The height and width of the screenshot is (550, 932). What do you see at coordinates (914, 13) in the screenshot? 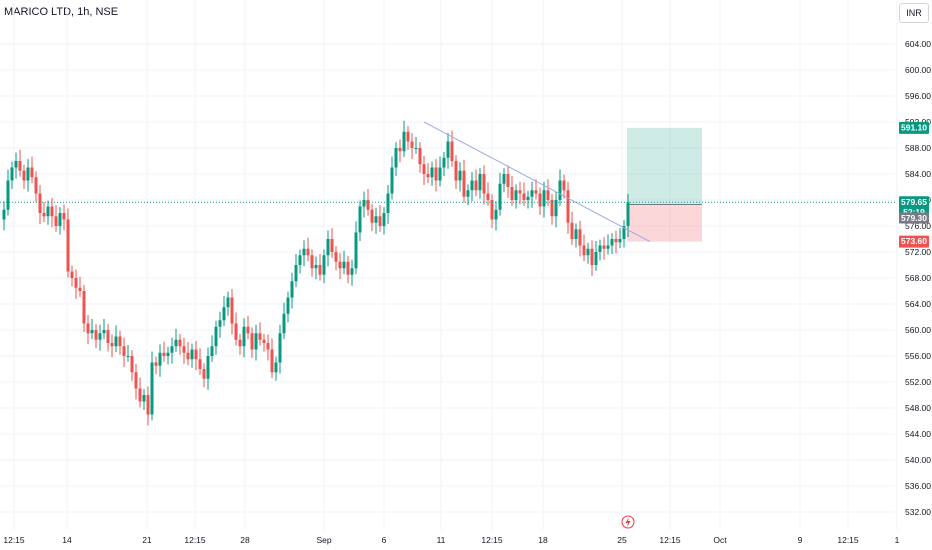
I see `currency-selector: INR` at bounding box center [914, 13].